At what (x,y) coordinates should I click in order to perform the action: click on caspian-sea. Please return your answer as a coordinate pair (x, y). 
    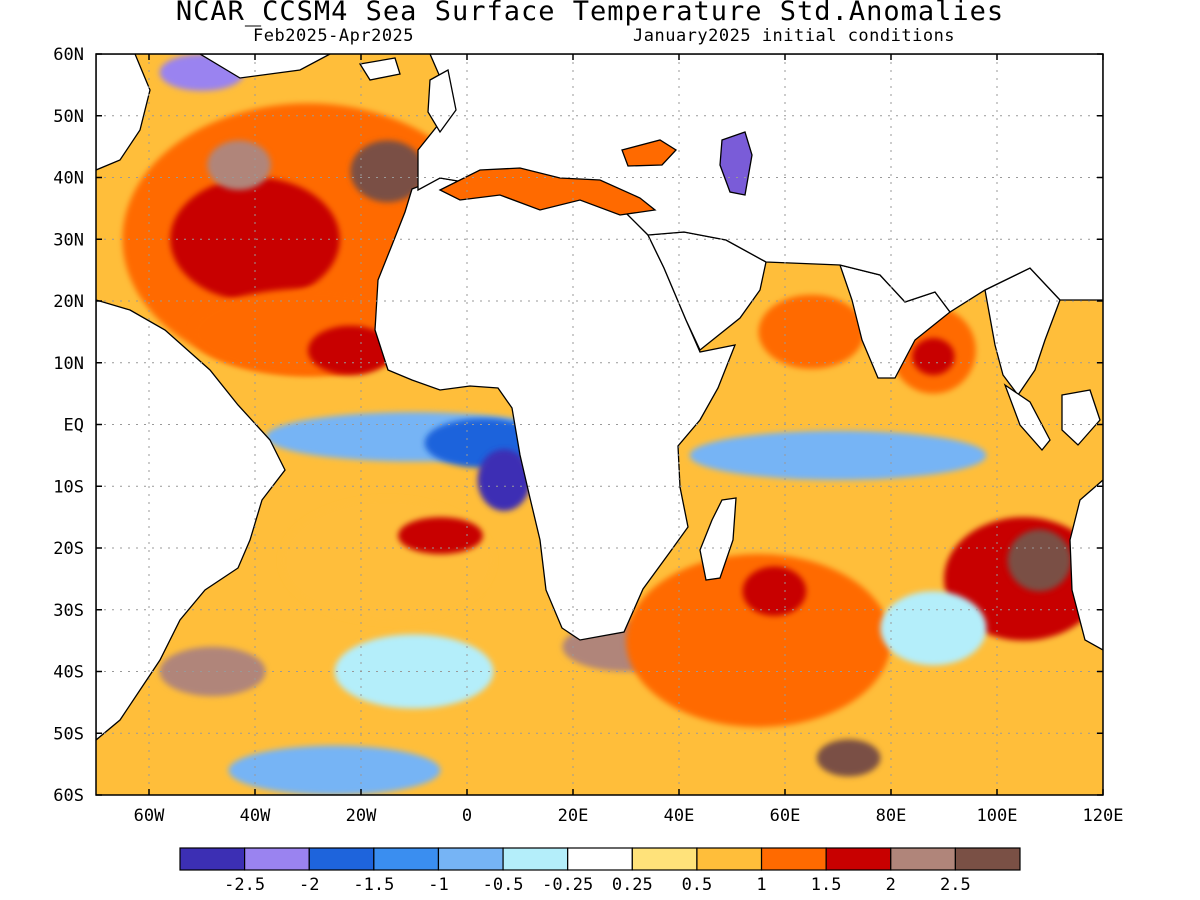
    Looking at the image, I should click on (736, 163).